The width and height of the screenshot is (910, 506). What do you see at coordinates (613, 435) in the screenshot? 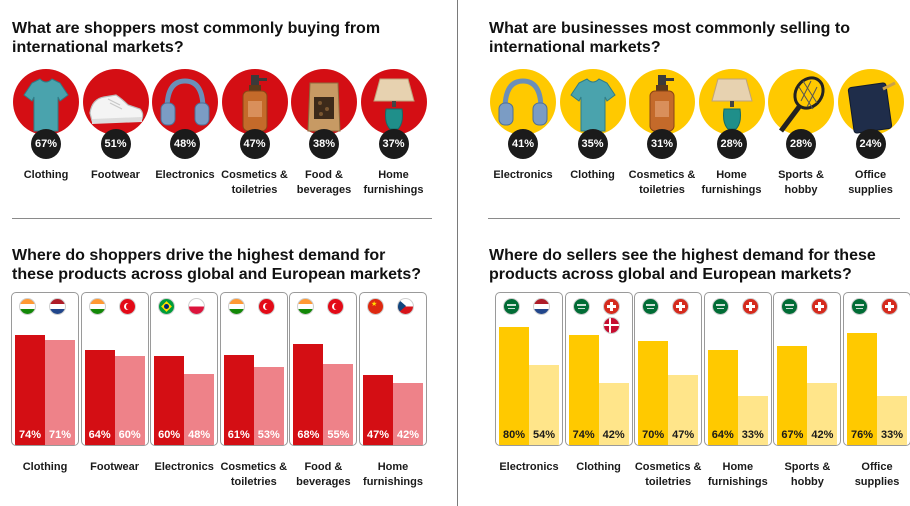
I see `bar-value-label: 42%` at bounding box center [613, 435].